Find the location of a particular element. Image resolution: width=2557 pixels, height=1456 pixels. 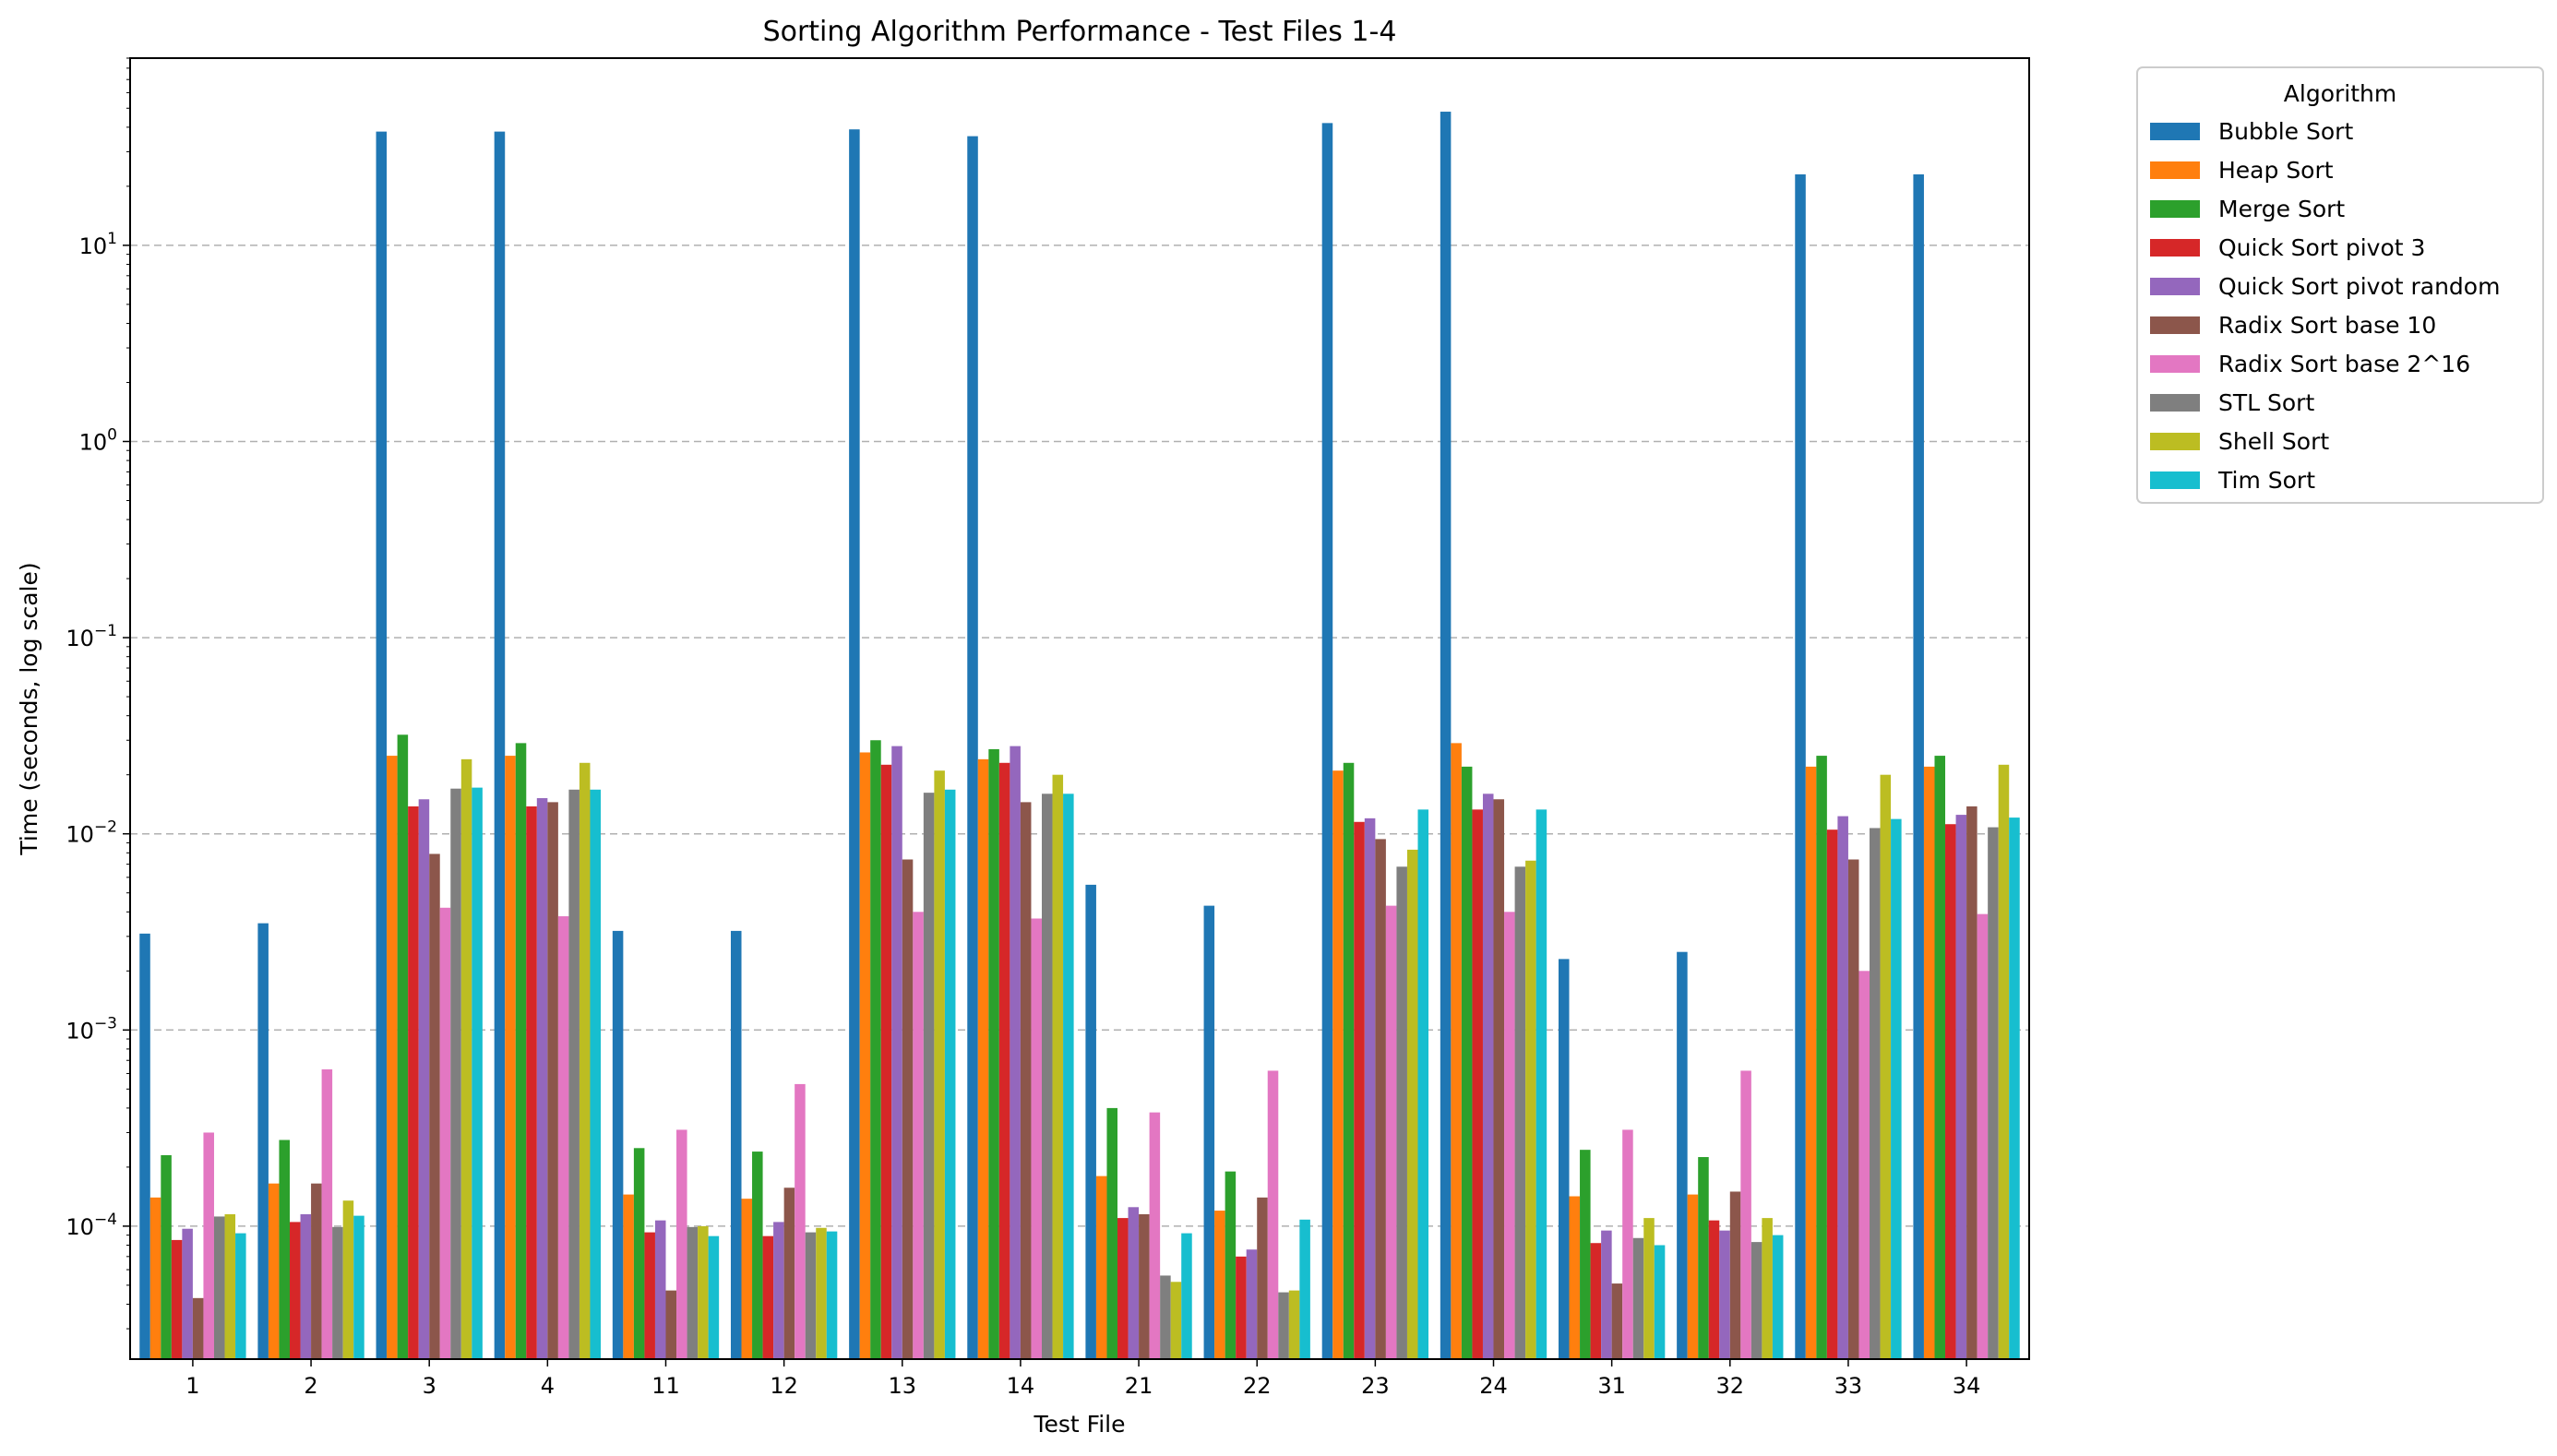

legend-label: Quick Sort pivot random is located at coordinates (2359, 286).